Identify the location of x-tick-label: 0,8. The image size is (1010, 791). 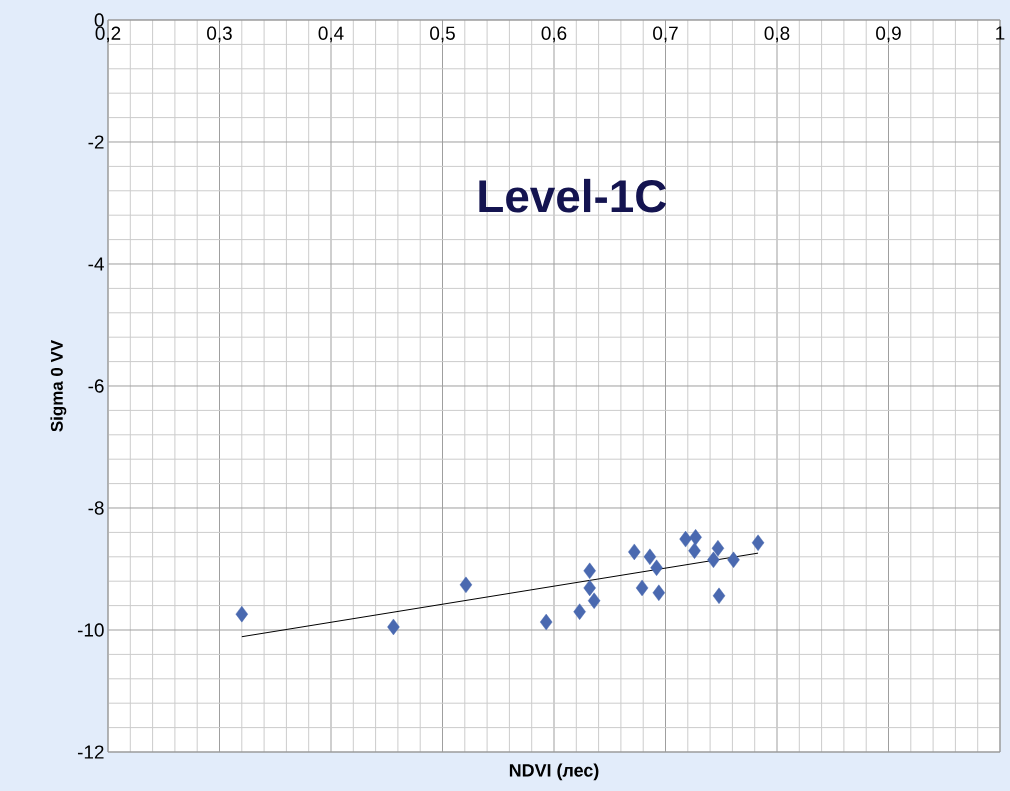
(777, 34).